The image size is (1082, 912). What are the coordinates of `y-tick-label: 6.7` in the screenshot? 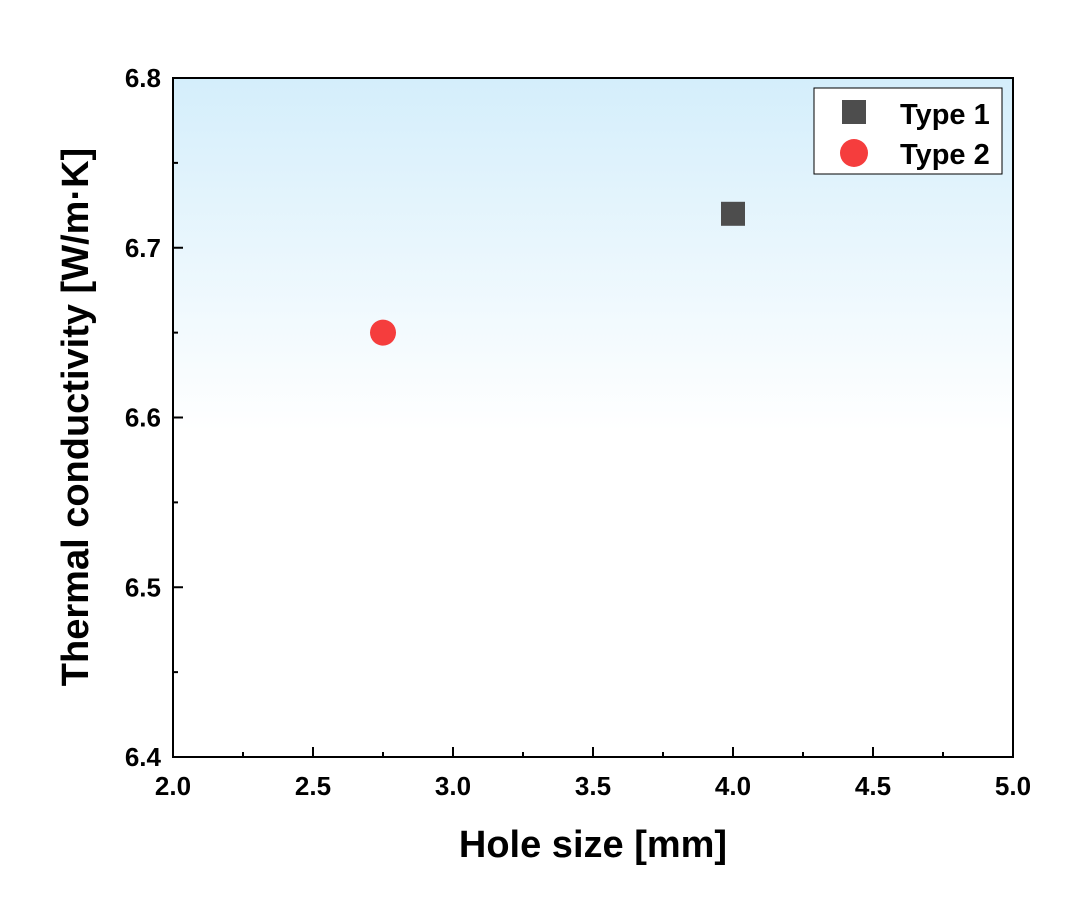 It's located at (143, 248).